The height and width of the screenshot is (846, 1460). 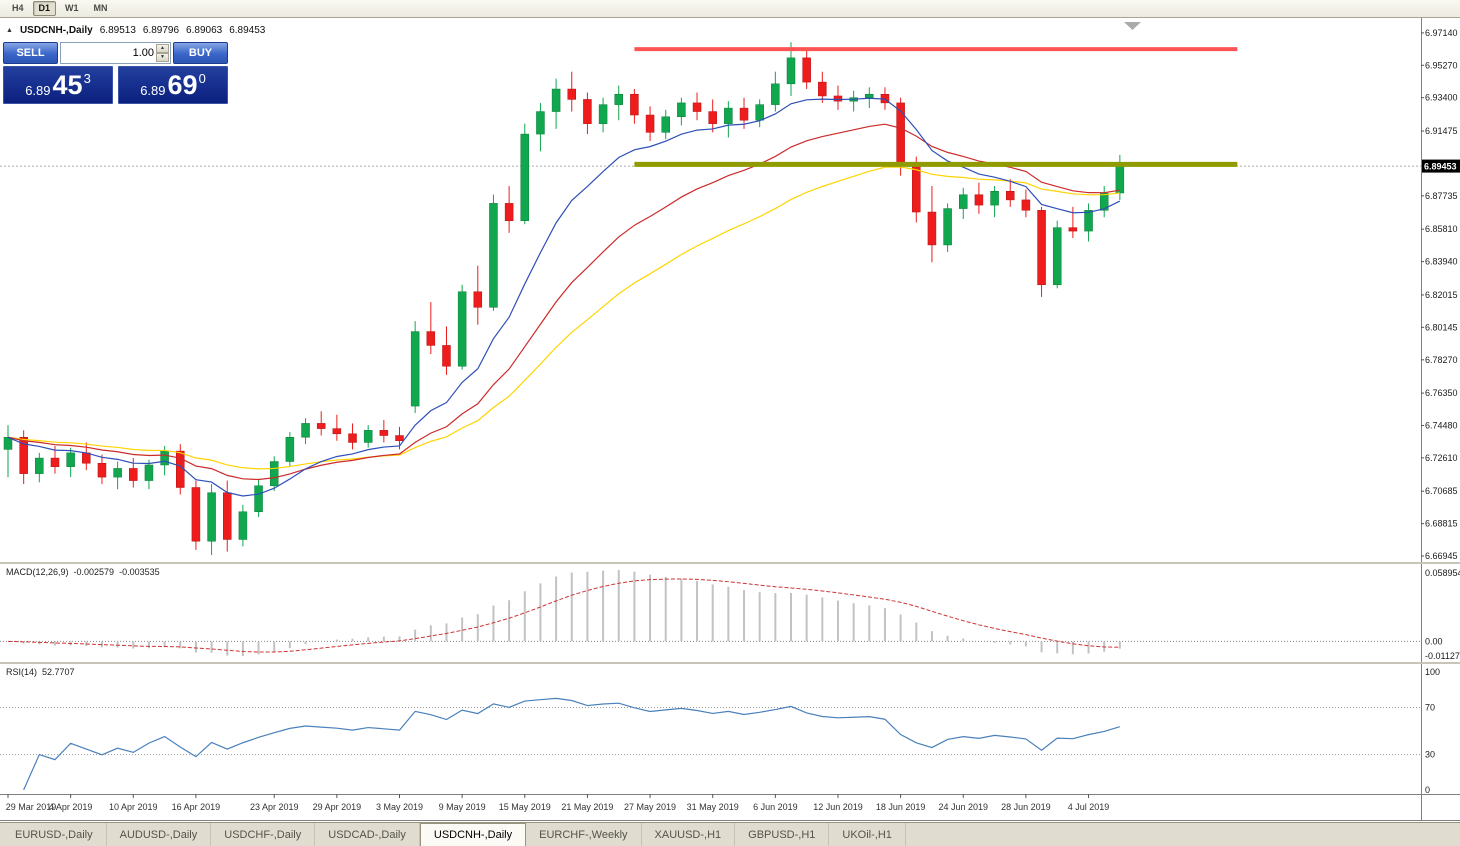 I want to click on svg-text: 6.91475, so click(x=1441, y=131).